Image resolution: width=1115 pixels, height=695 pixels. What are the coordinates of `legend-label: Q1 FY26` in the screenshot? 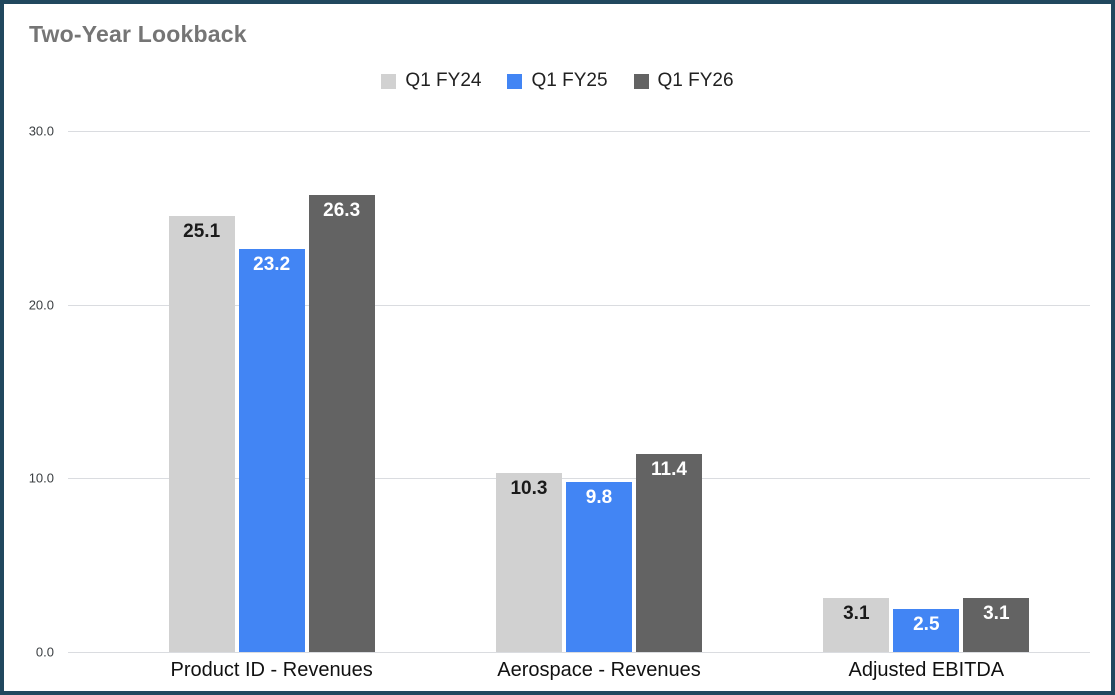 It's located at (695, 80).